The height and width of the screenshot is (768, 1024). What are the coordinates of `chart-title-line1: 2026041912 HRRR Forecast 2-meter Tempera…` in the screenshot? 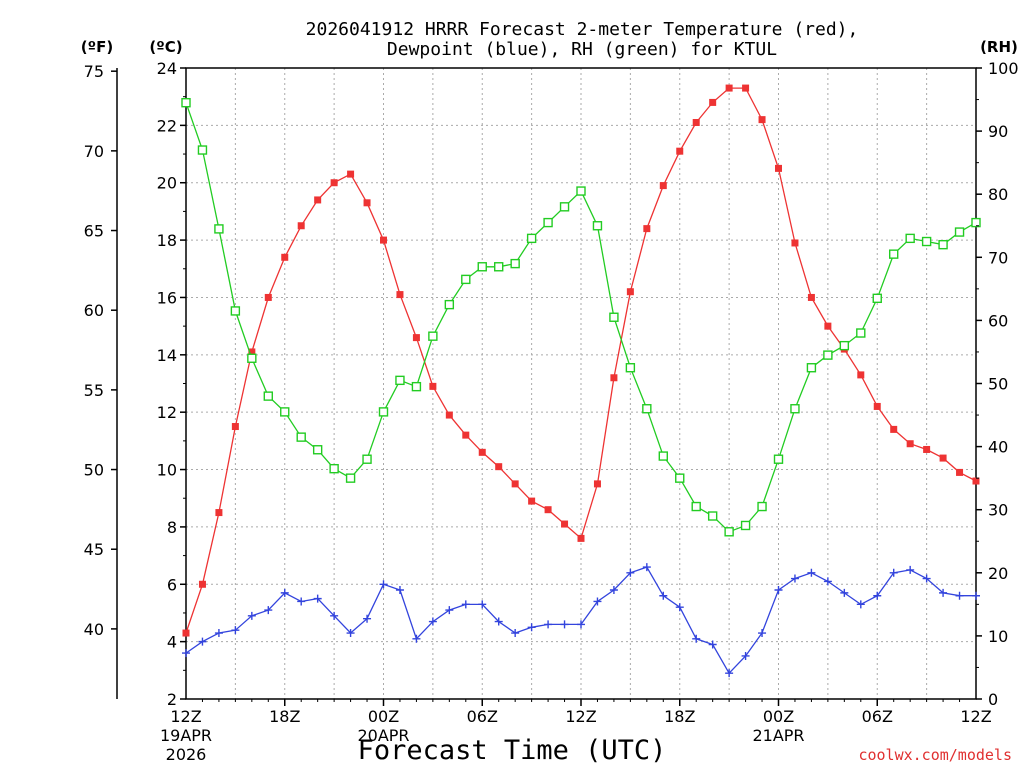 It's located at (582, 29).